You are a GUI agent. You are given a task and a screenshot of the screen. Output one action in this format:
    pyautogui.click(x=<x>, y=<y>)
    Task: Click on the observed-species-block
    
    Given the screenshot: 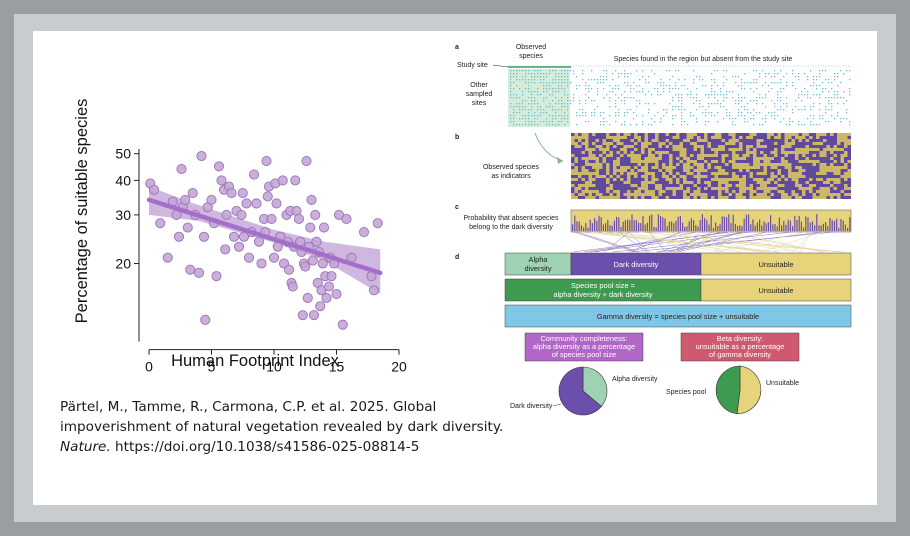 What is the action you would take?
    pyautogui.click(x=539, y=98)
    